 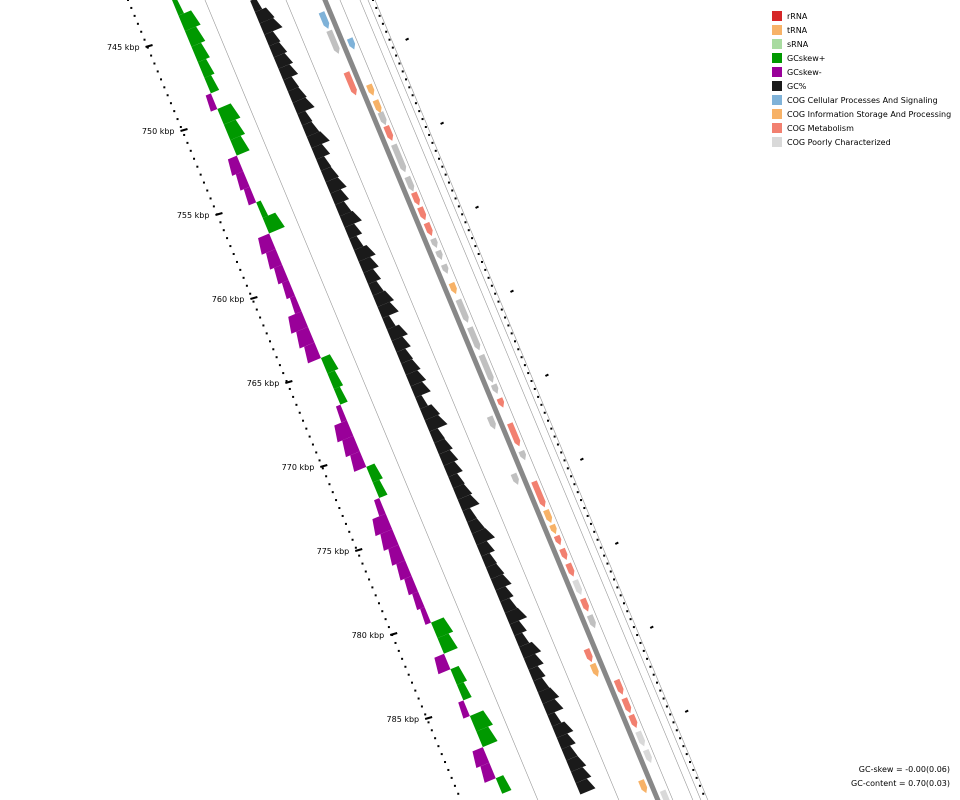 What do you see at coordinates (861, 58) in the screenshot?
I see `legend-item-gcskew-plus: GCskew+` at bounding box center [861, 58].